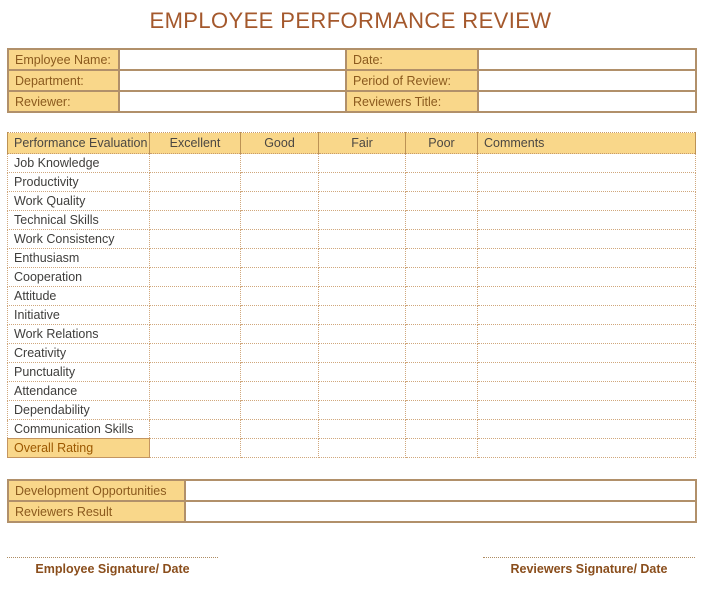 This screenshot has height=608, width=701. What do you see at coordinates (587, 101) in the screenshot?
I see `reviewers-title-field` at bounding box center [587, 101].